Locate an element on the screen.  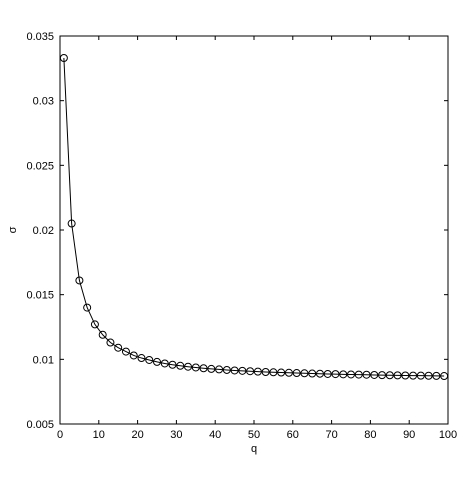
x-tick-label: 30 is located at coordinates (176, 435).